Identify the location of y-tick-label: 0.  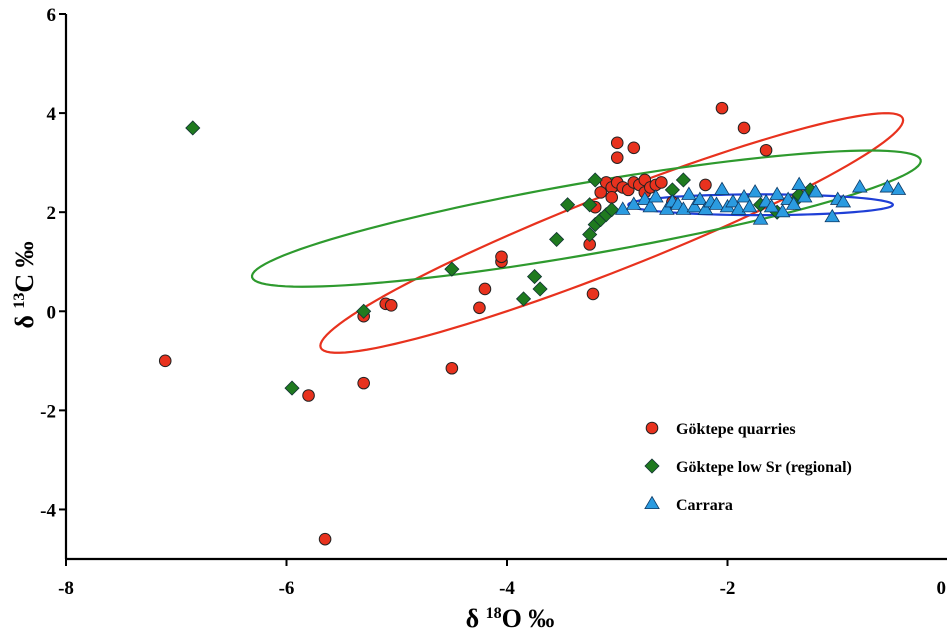
(52, 312).